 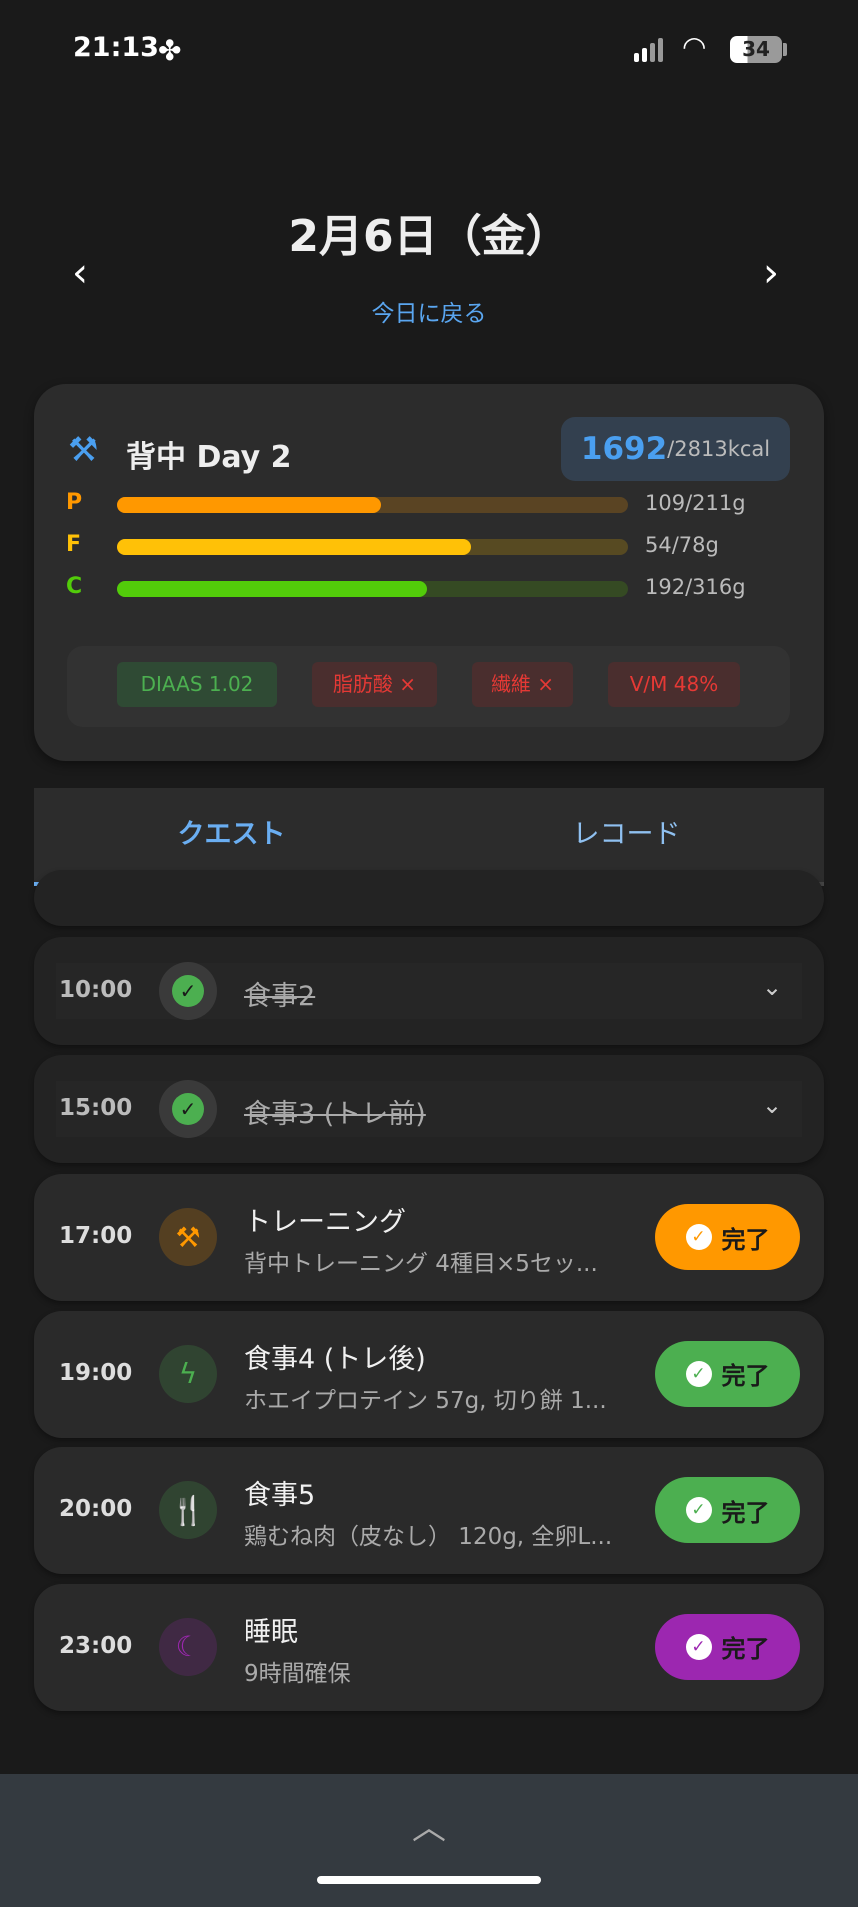 I want to click on page-title: 2月6日（金）, so click(x=429, y=236).